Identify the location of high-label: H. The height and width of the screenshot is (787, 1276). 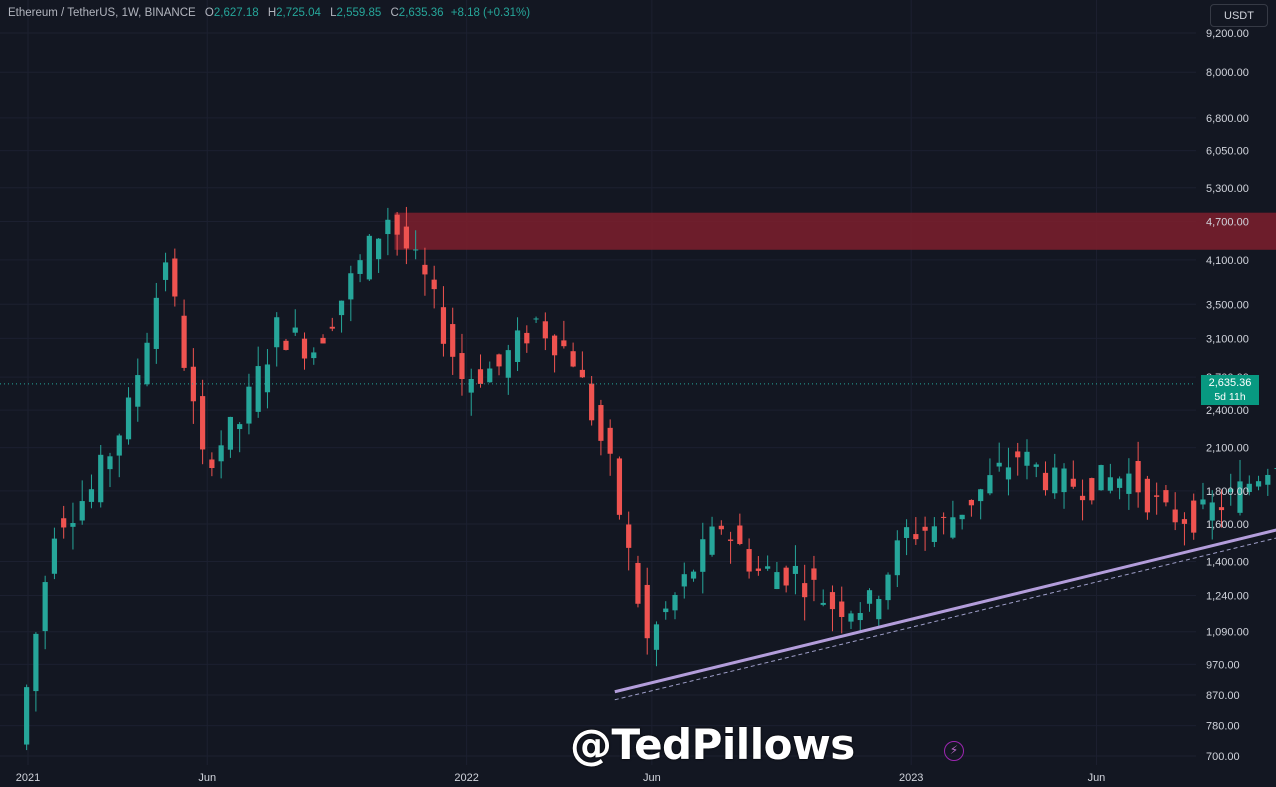
(272, 13).